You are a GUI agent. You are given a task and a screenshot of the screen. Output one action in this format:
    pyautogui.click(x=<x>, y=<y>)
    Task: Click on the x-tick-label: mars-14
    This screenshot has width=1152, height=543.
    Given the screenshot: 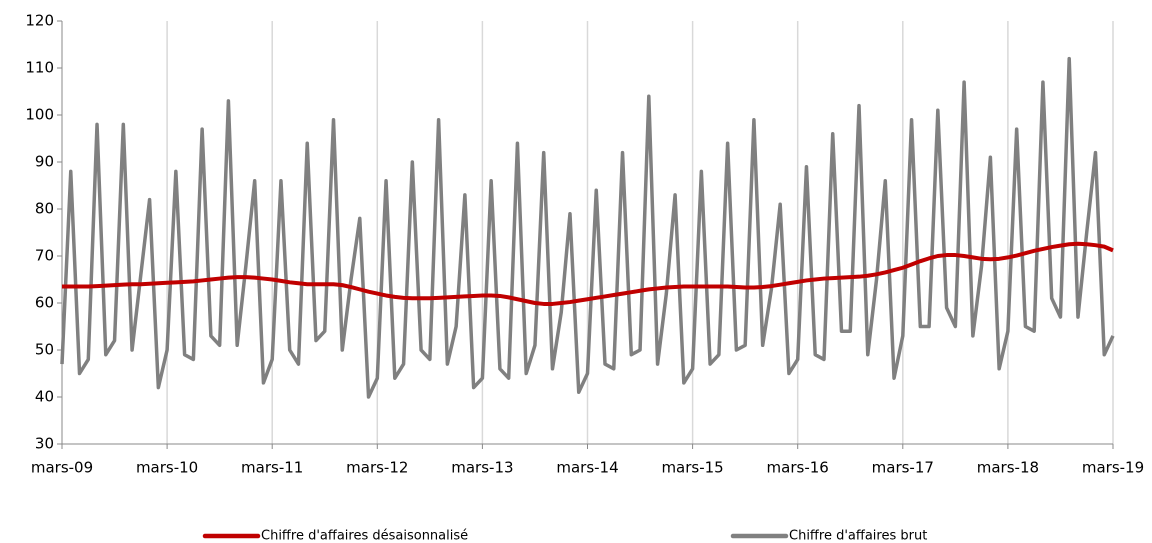 What is the action you would take?
    pyautogui.click(x=587, y=468)
    